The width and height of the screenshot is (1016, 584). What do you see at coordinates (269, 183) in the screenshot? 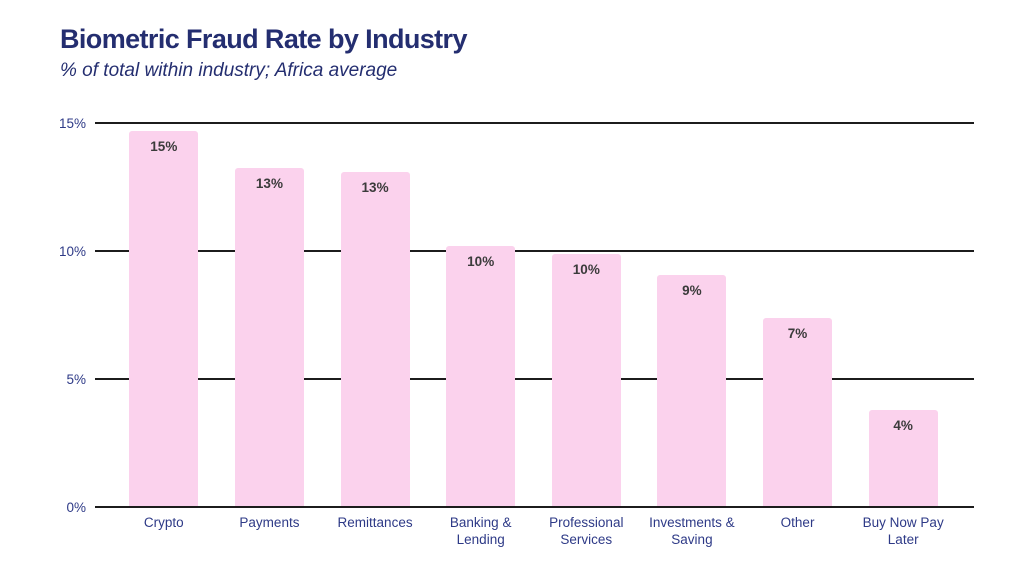
I see `bar-value-label-payments: 13%` at bounding box center [269, 183].